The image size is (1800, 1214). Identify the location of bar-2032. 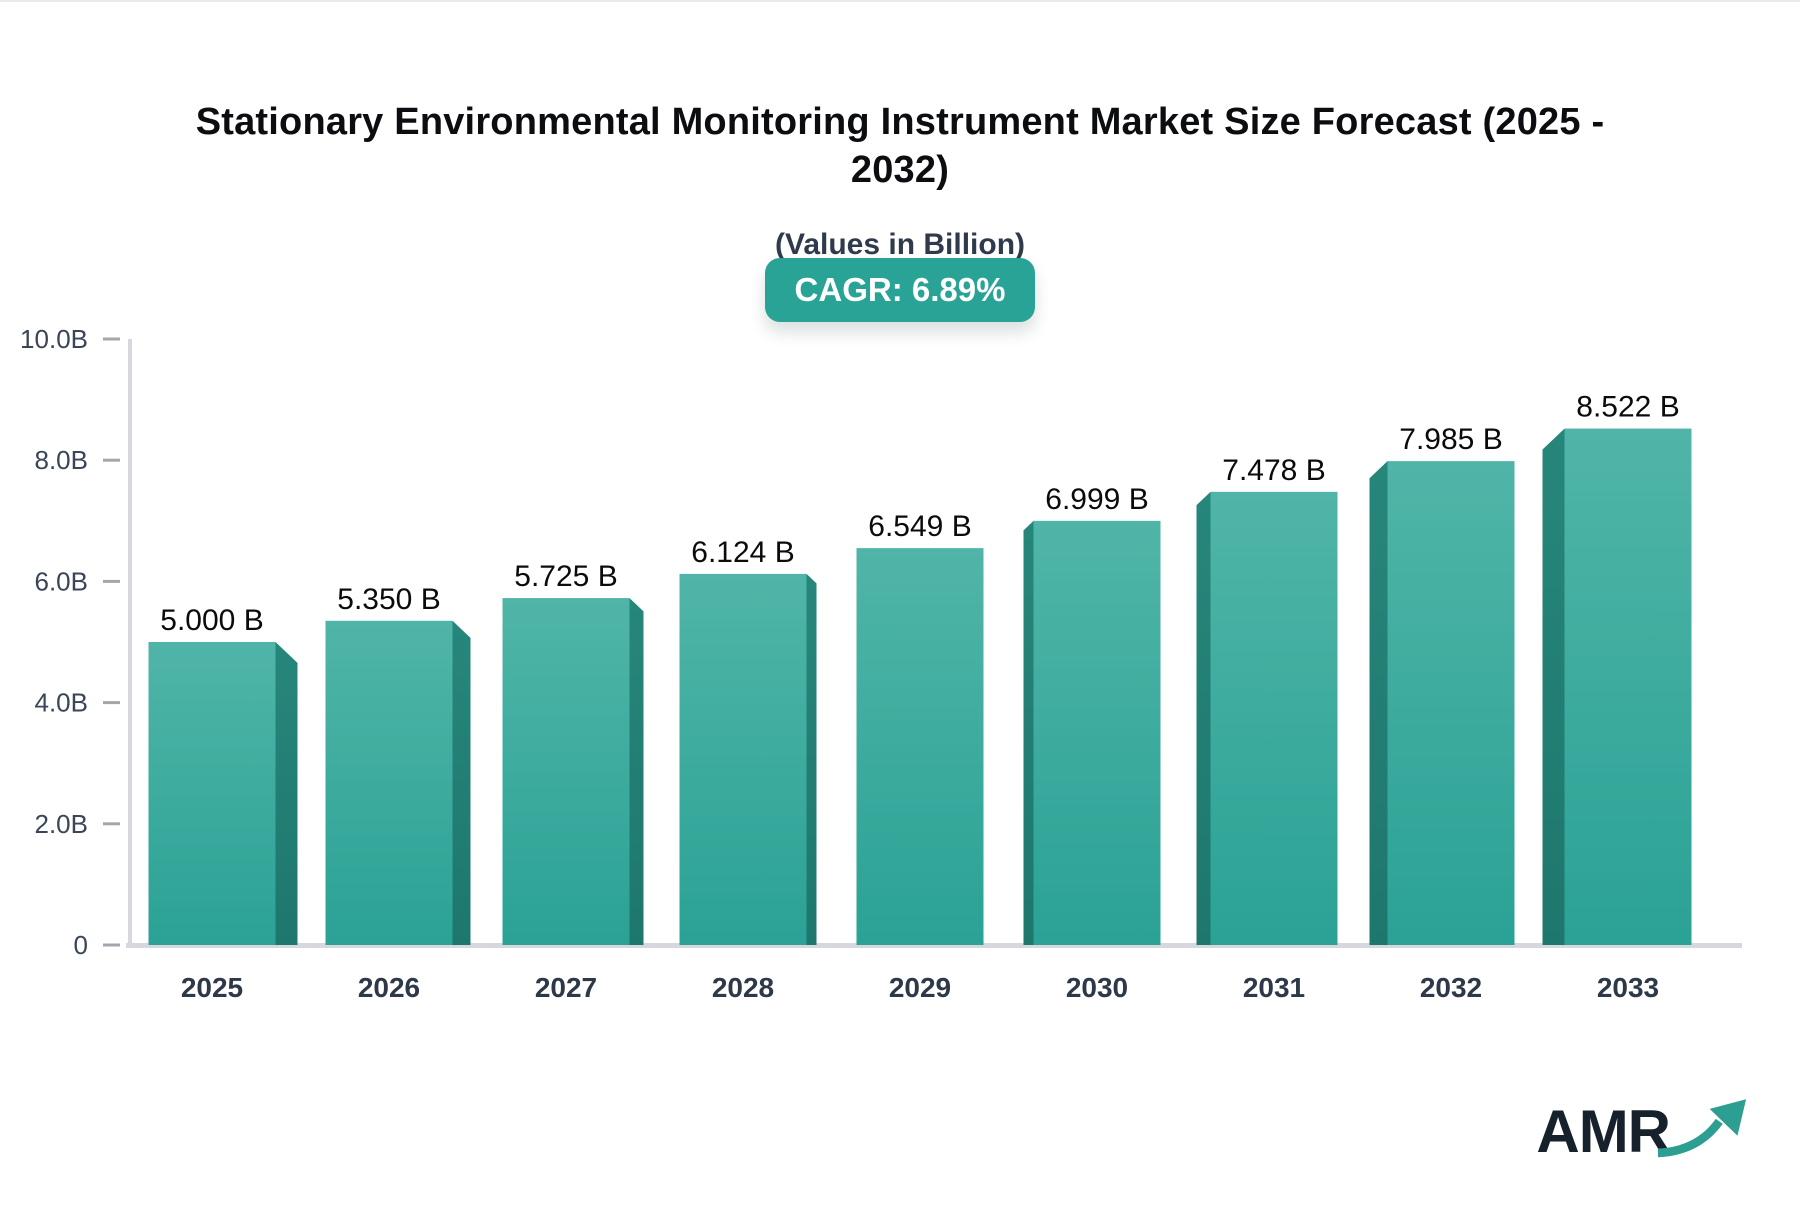
(1451, 703).